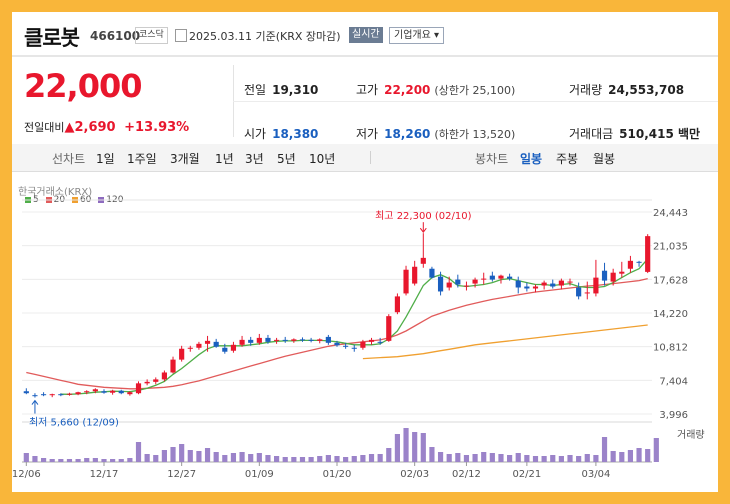 This screenshot has height=504, width=730. I want to click on low-note: 최저 5,660 (12/09), so click(74, 423).